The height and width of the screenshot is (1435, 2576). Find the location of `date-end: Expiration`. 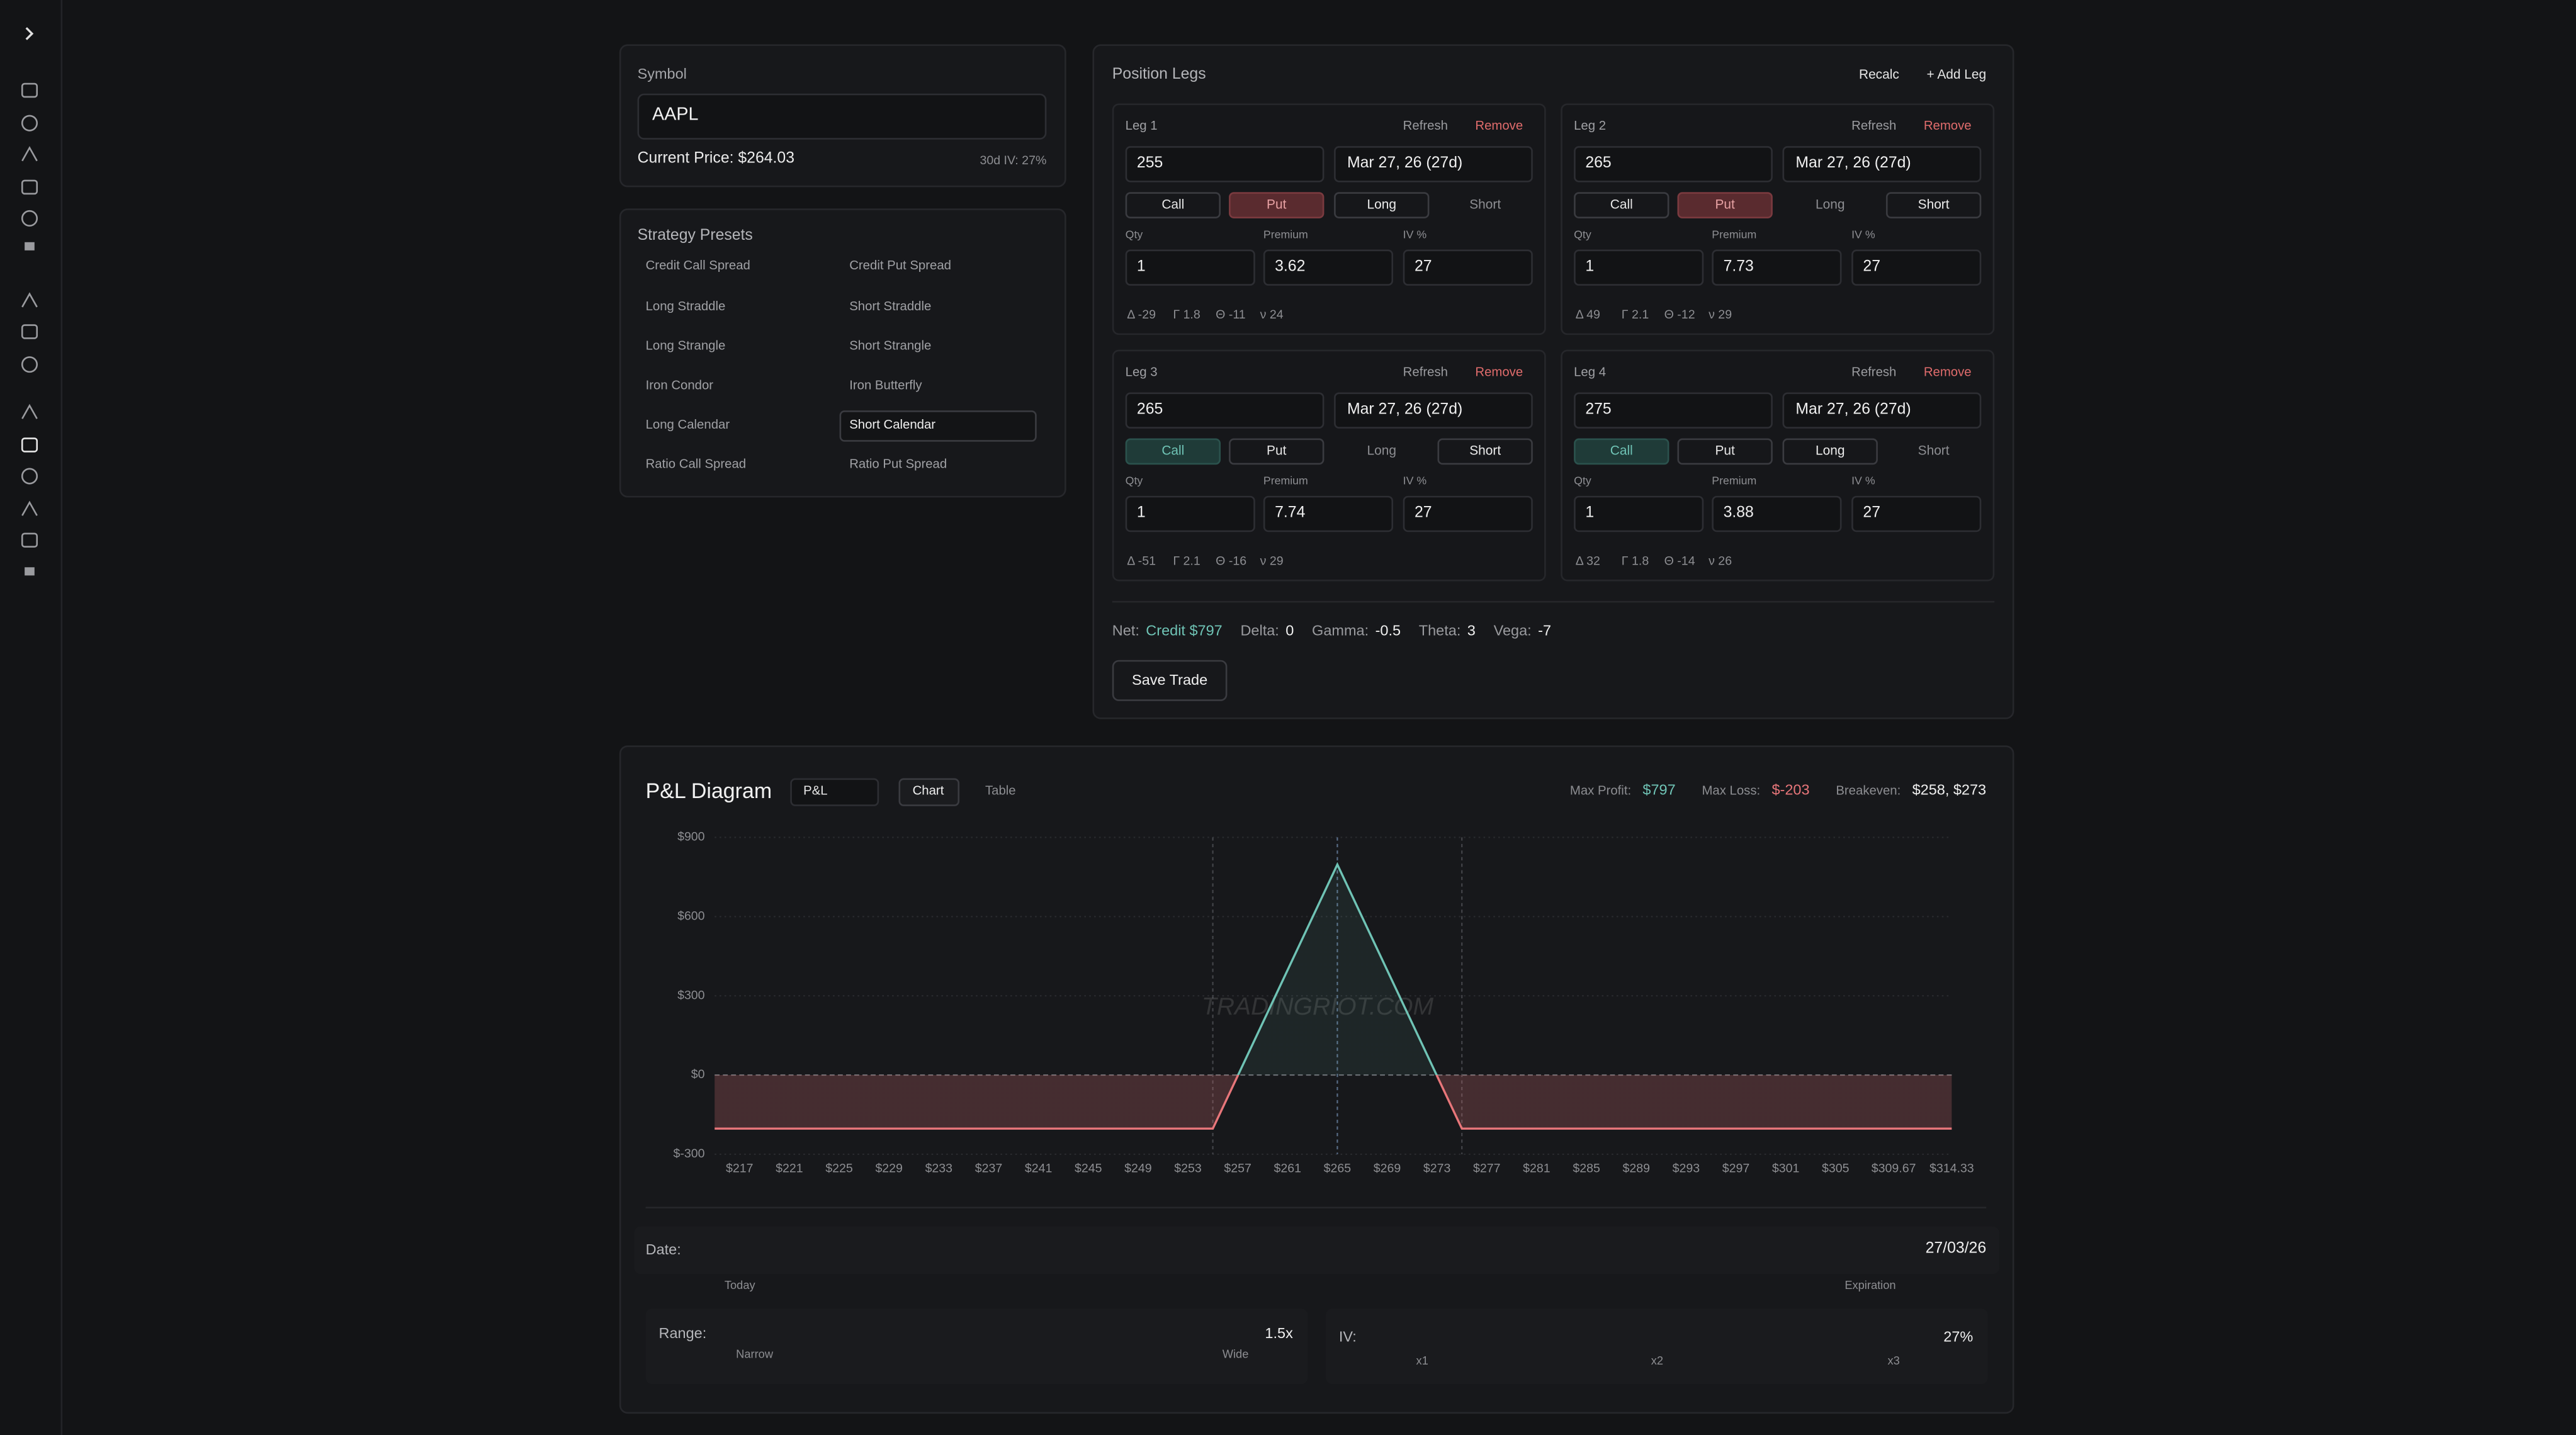

date-end: Expiration is located at coordinates (1870, 1286).